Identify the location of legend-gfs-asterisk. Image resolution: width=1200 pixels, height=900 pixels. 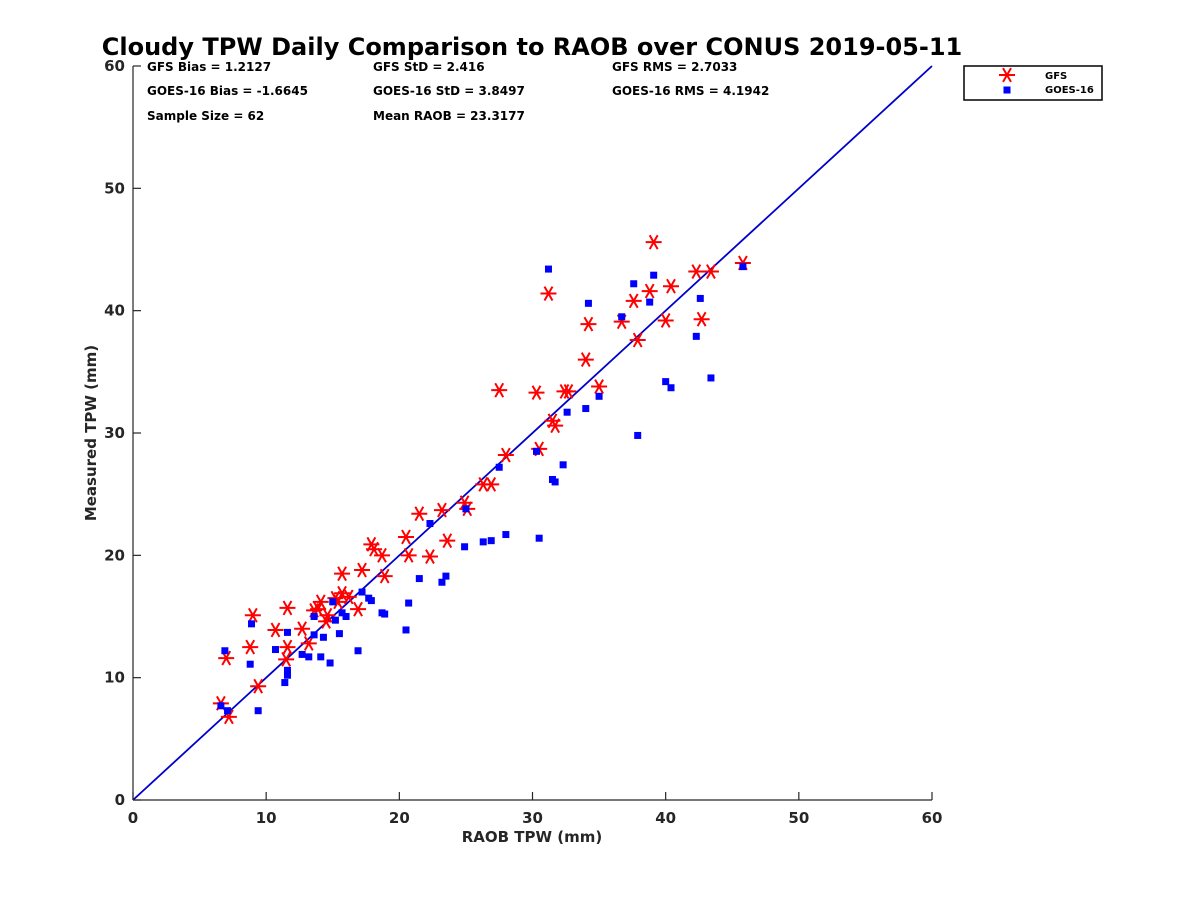
(1007, 75).